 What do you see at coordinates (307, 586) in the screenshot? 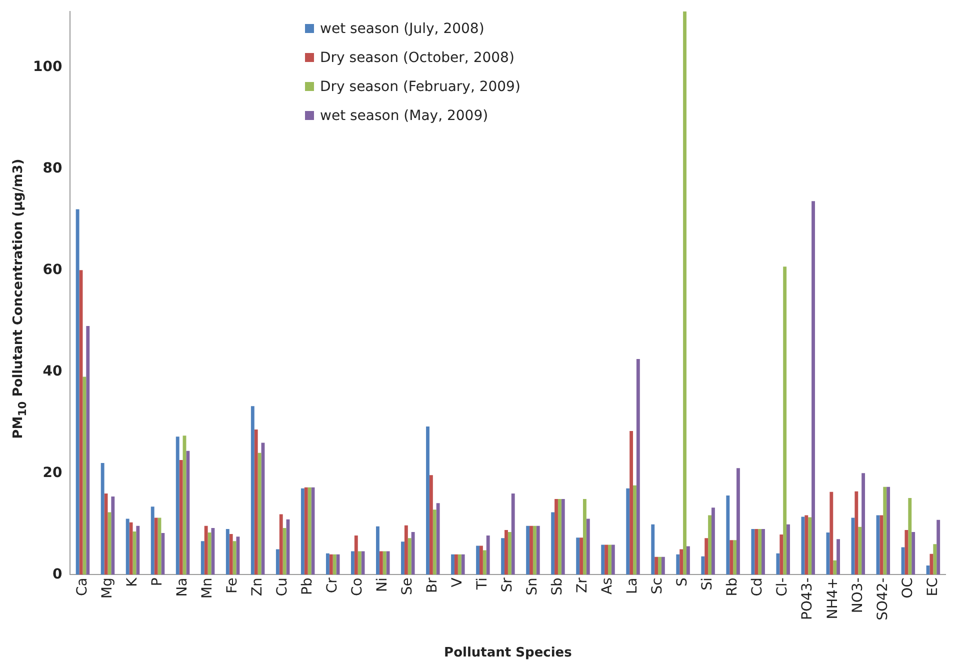
I see `x-tick-label: Pb` at bounding box center [307, 586].